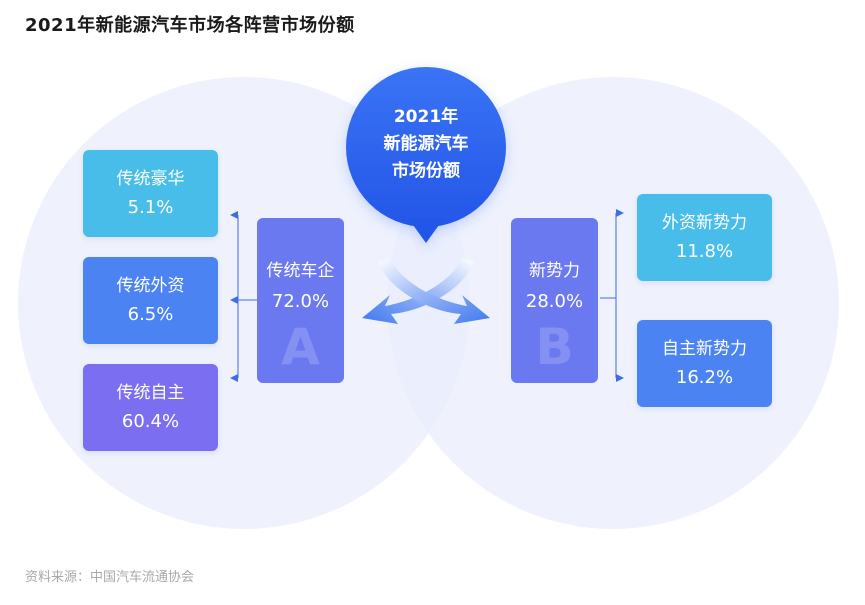 This screenshot has width=865, height=605. Describe the element at coordinates (110, 577) in the screenshot. I see `source-note: 资料来源：中国汽车流通协会` at that location.